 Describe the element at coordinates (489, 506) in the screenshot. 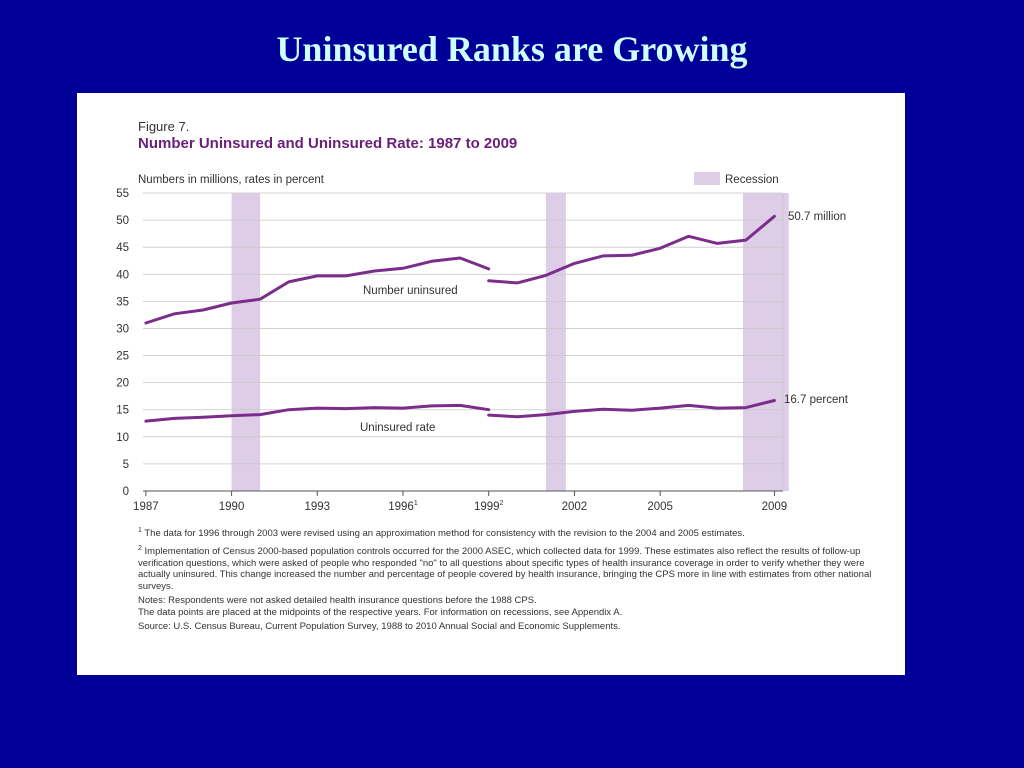

I see `x-tick-label: 19992` at that location.